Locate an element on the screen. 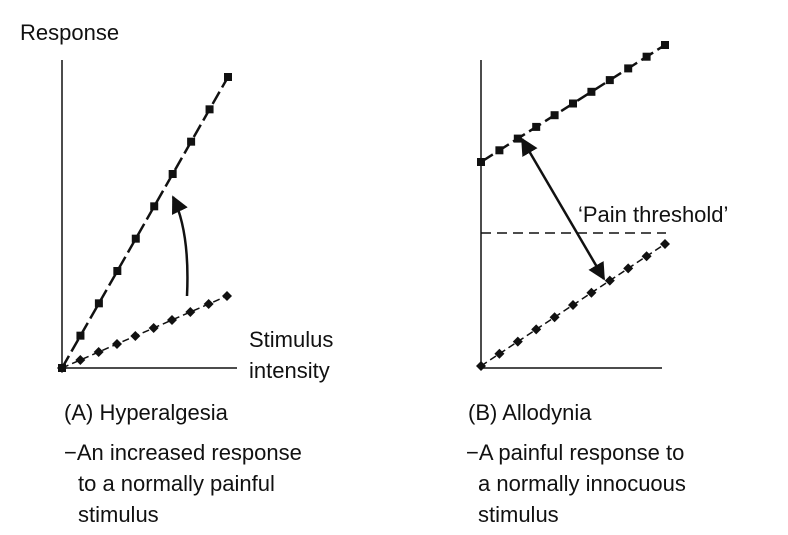  x-label: intensity is located at coordinates (289, 370).